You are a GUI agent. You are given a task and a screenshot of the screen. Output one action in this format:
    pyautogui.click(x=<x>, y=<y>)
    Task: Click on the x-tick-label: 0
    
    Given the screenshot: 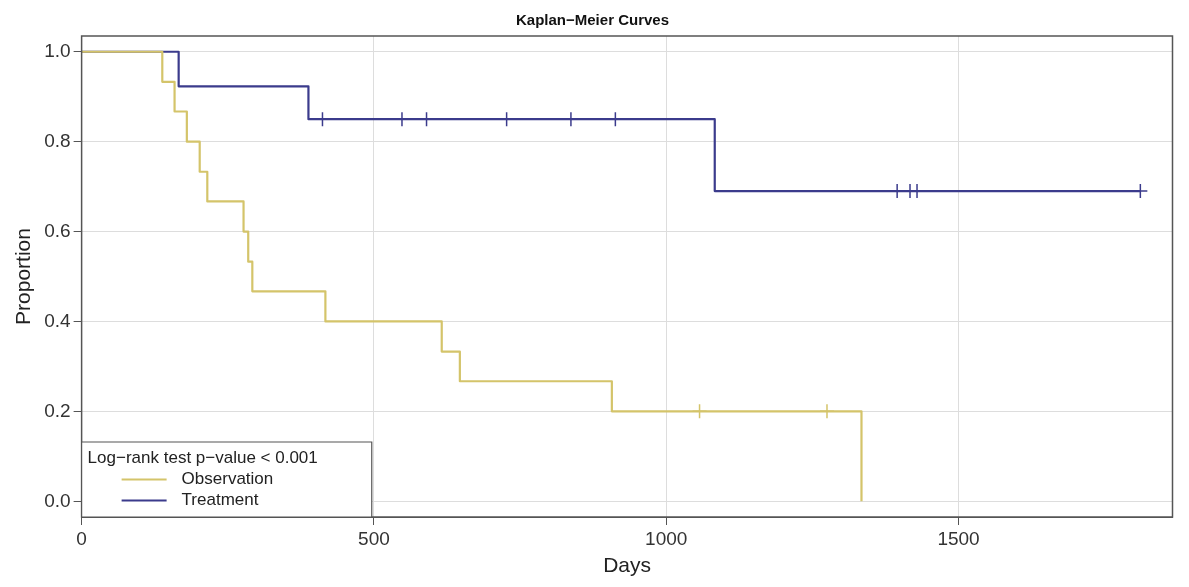 What is the action you would take?
    pyautogui.click(x=81, y=538)
    